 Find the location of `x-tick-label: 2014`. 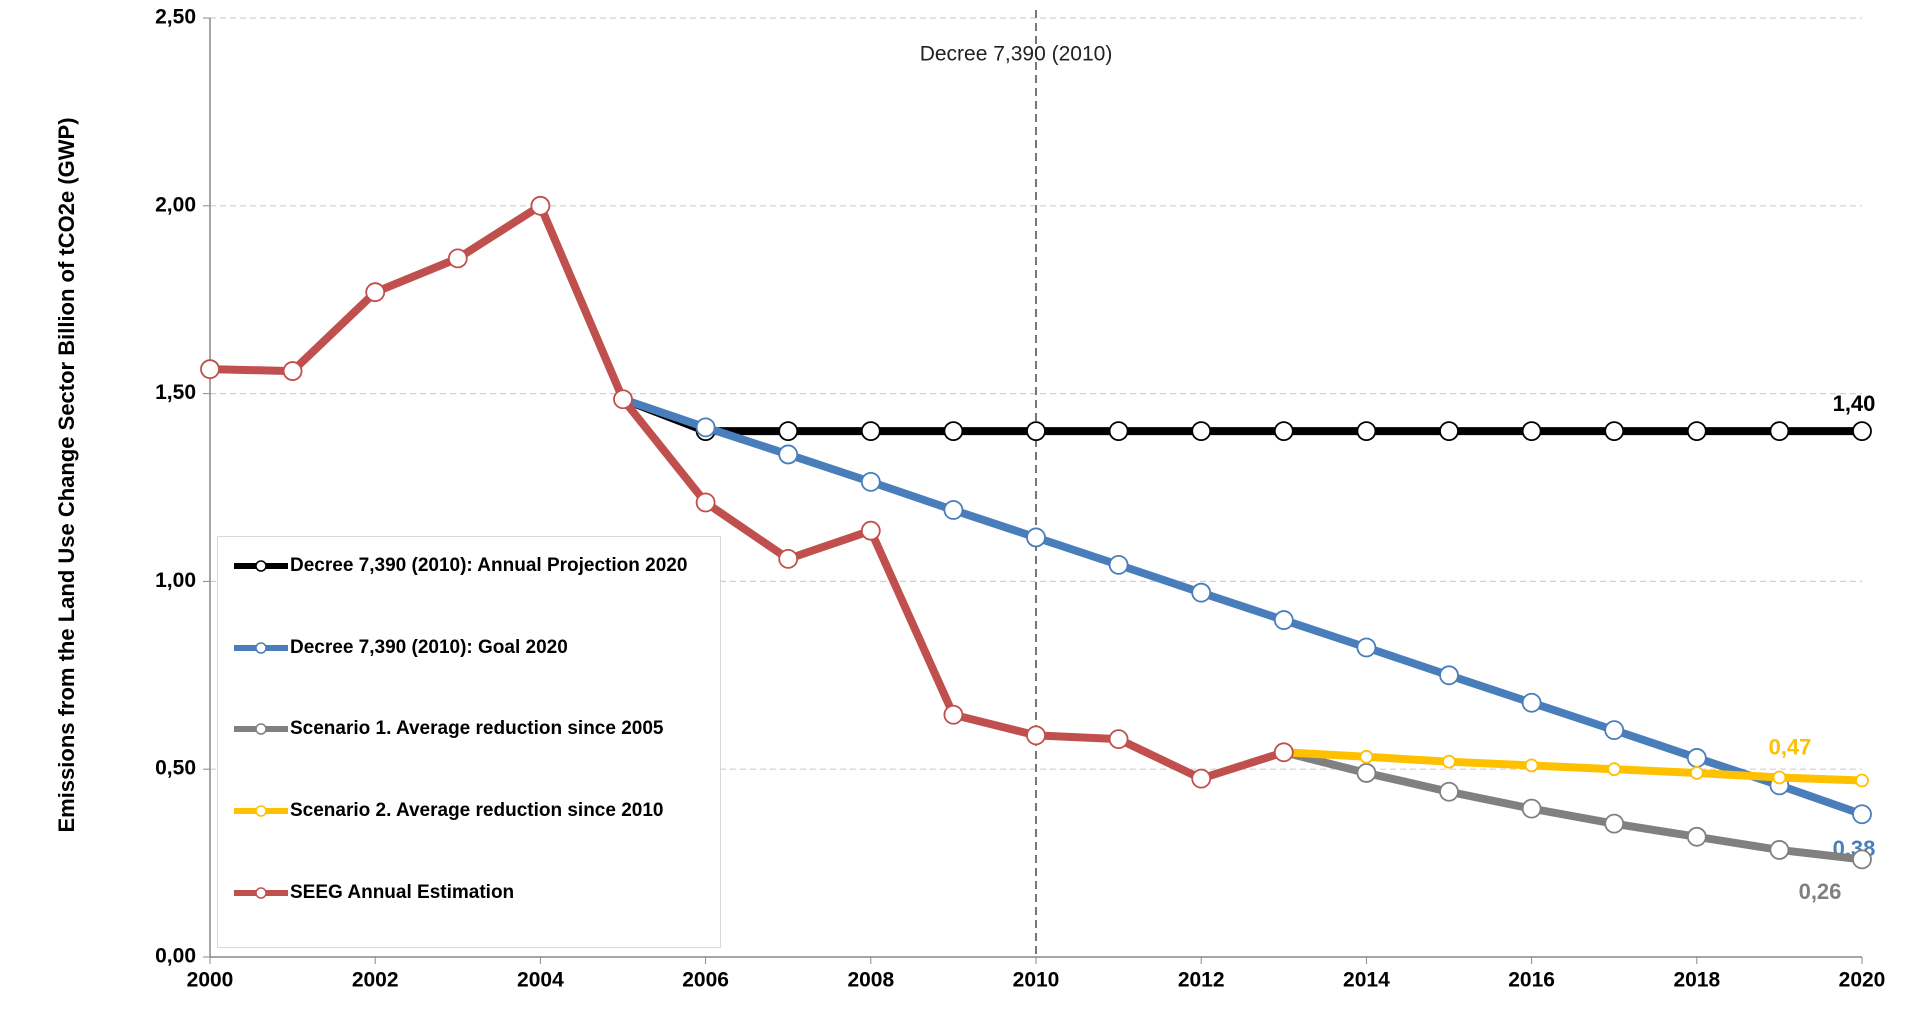

x-tick-label: 2014 is located at coordinates (1366, 980).